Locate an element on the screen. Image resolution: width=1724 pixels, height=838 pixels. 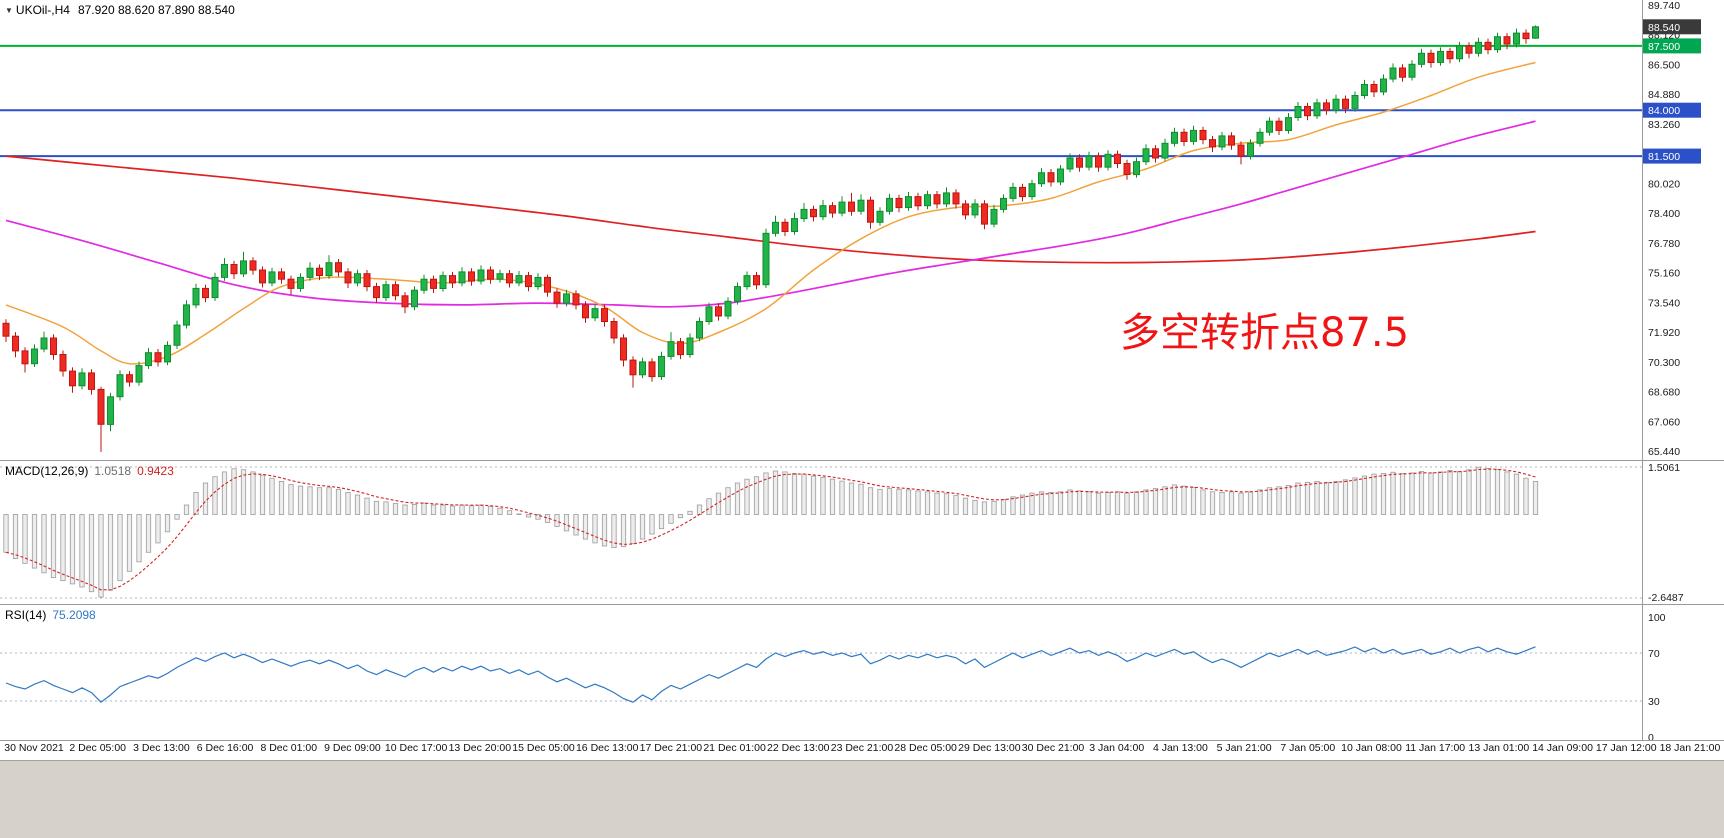
chart-annotation-text: 多空转折点87.5 is located at coordinates (1265, 333).